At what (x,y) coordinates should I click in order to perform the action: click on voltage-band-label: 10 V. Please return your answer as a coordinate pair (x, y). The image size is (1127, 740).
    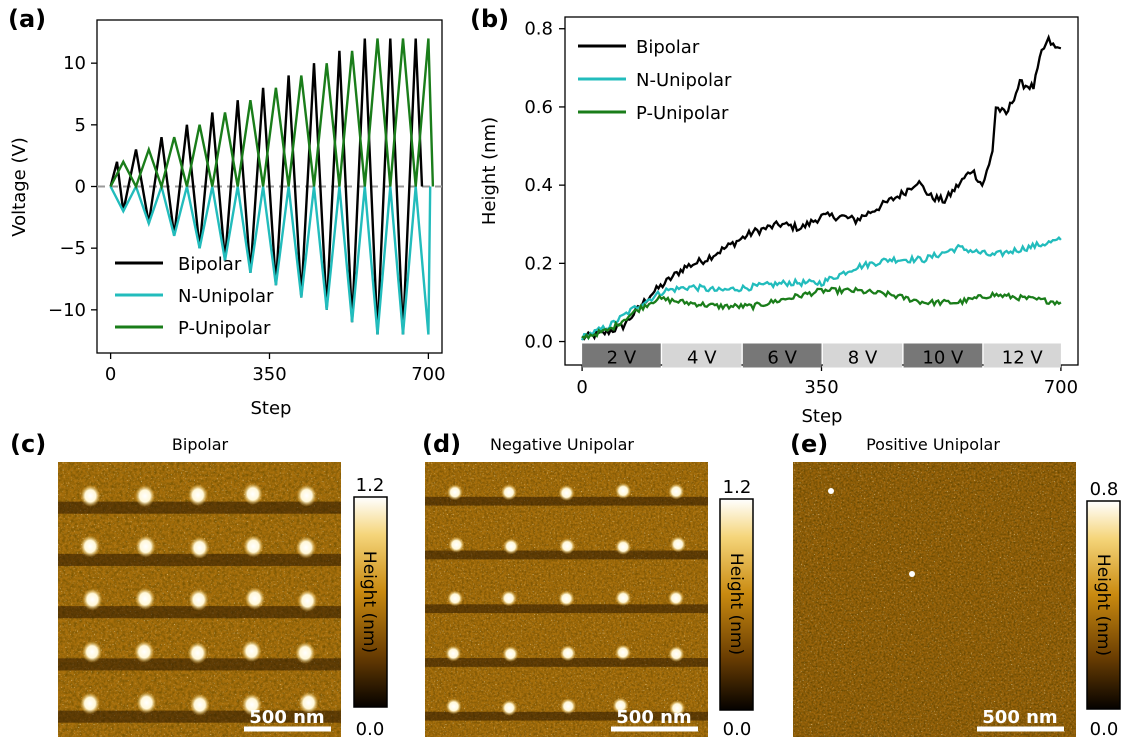
    Looking at the image, I should click on (943, 357).